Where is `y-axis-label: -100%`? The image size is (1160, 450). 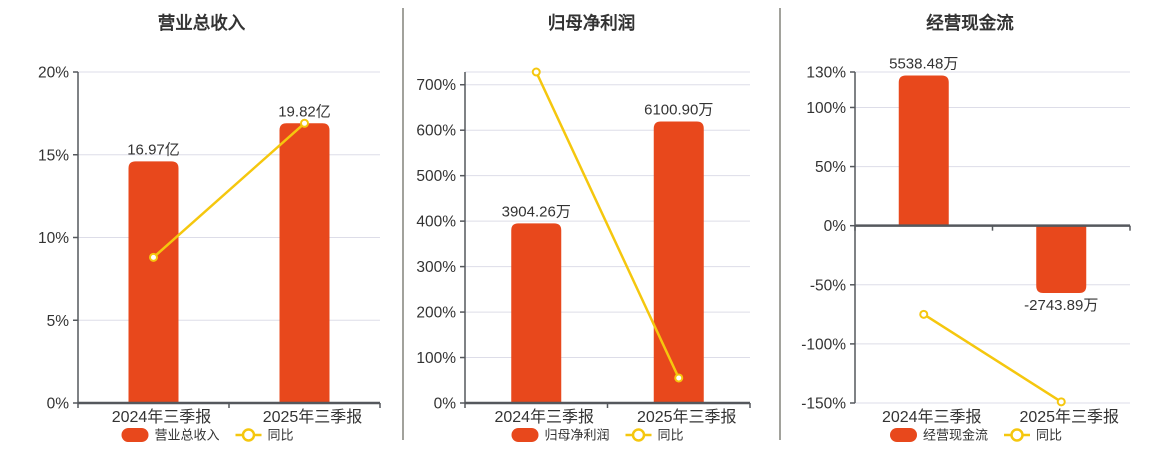 y-axis-label: -100% is located at coordinates (823, 344).